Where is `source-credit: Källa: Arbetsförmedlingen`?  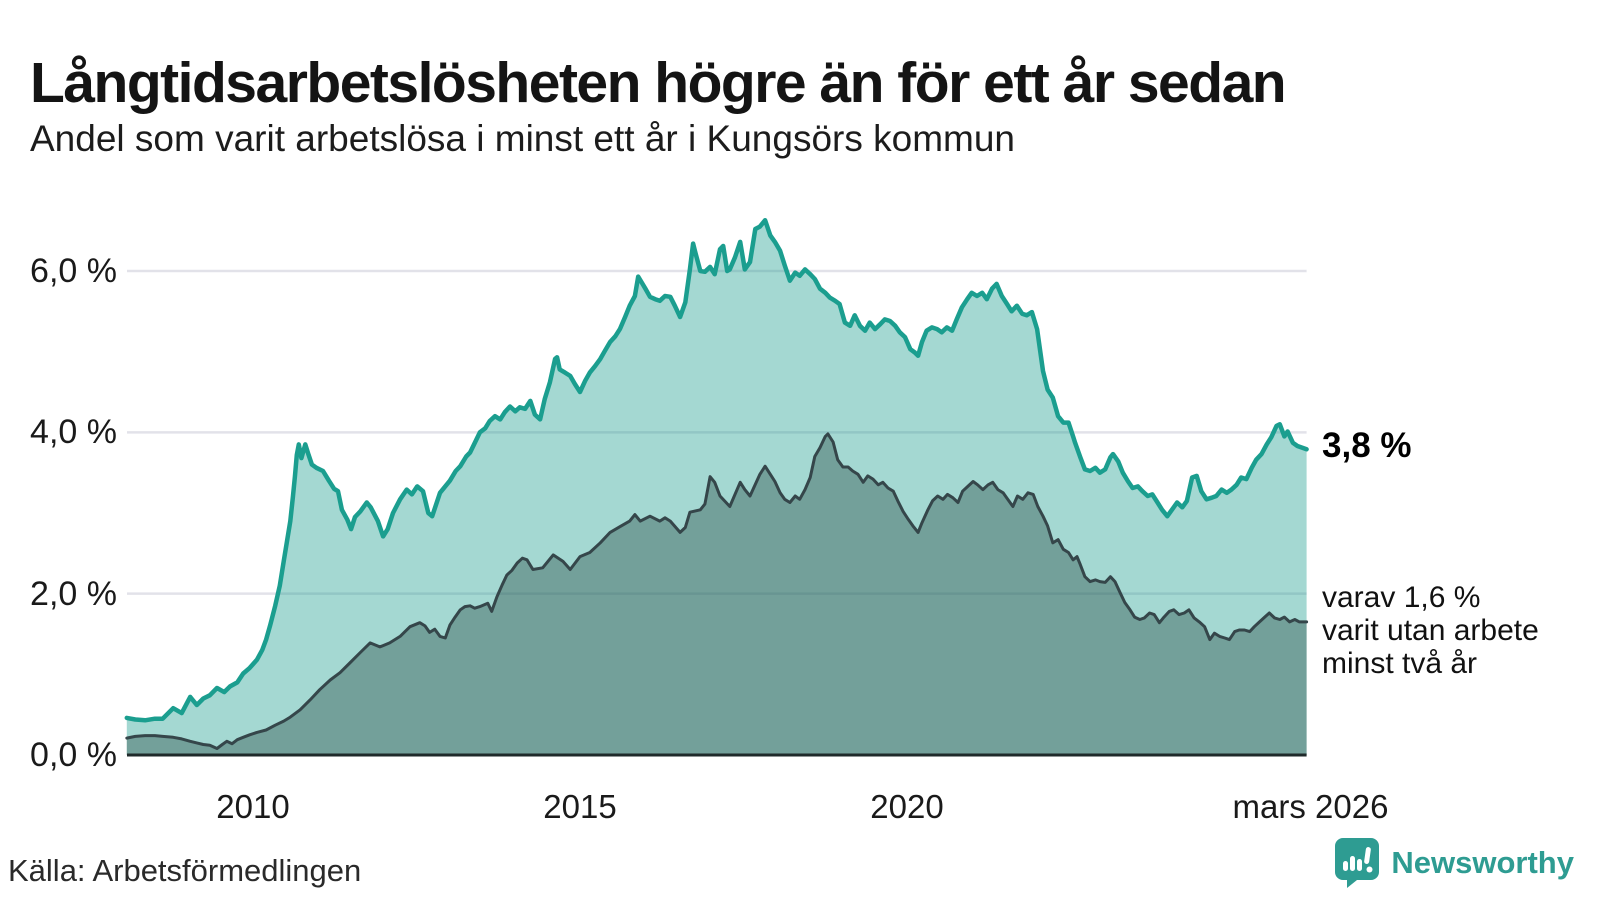
source-credit: Källa: Arbetsförmedlingen is located at coordinates (185, 870).